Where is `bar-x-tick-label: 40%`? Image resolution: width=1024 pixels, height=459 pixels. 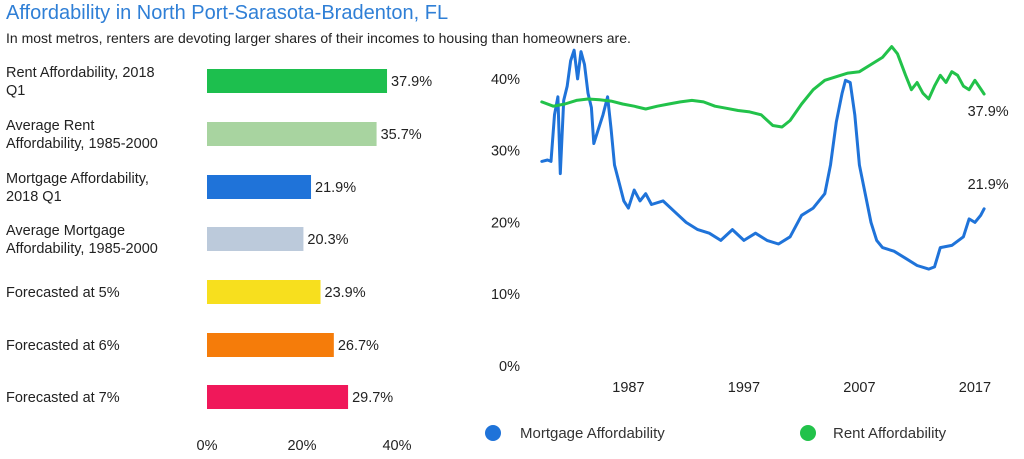 bar-x-tick-label: 40% is located at coordinates (396, 446).